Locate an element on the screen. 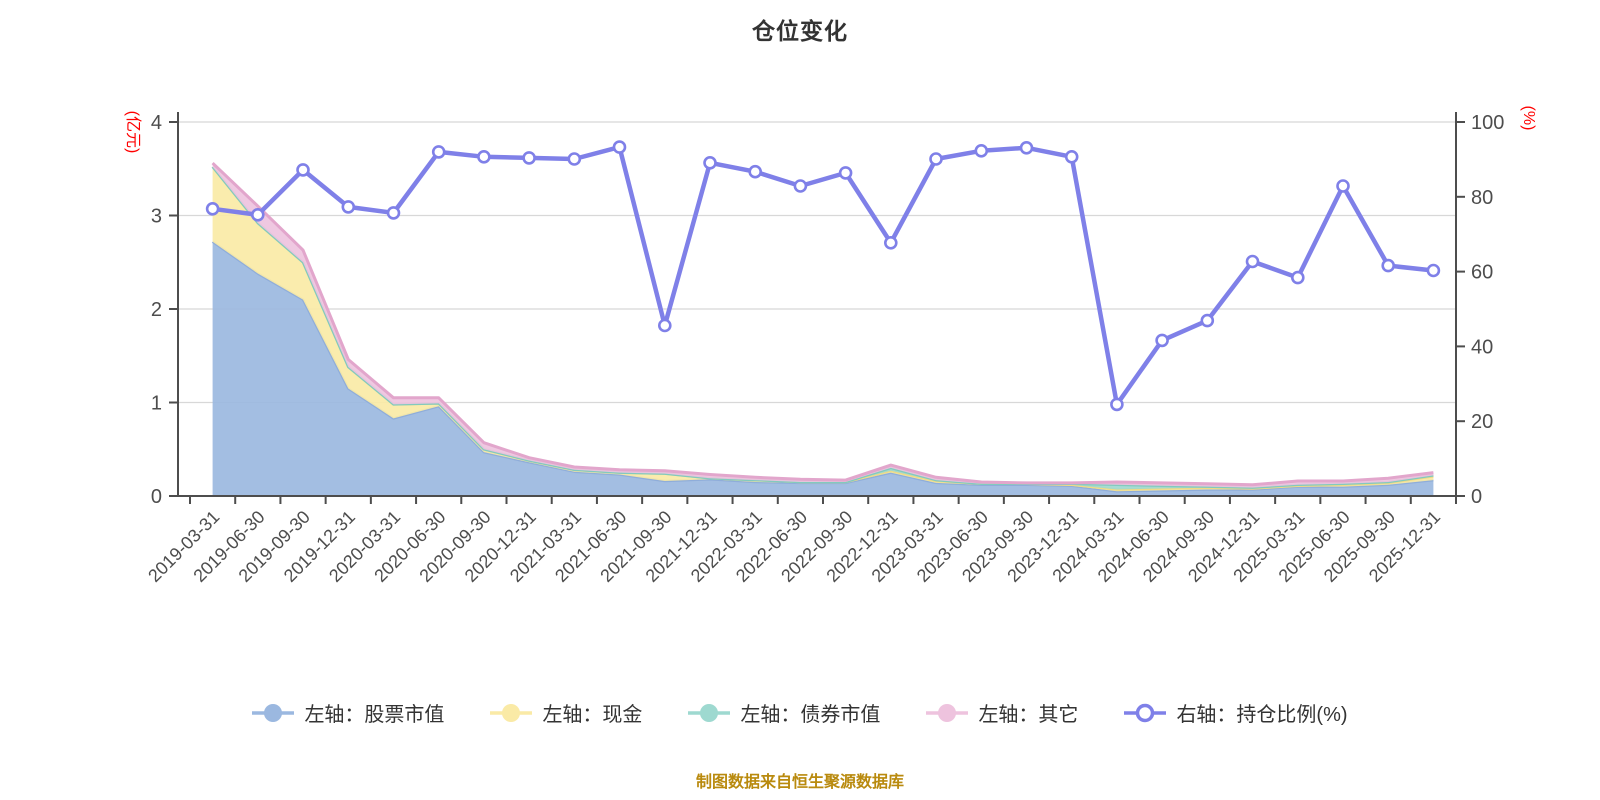 The width and height of the screenshot is (1600, 800). legend-position-ratio: 右轴：持仓比例(%) is located at coordinates (1236, 712).